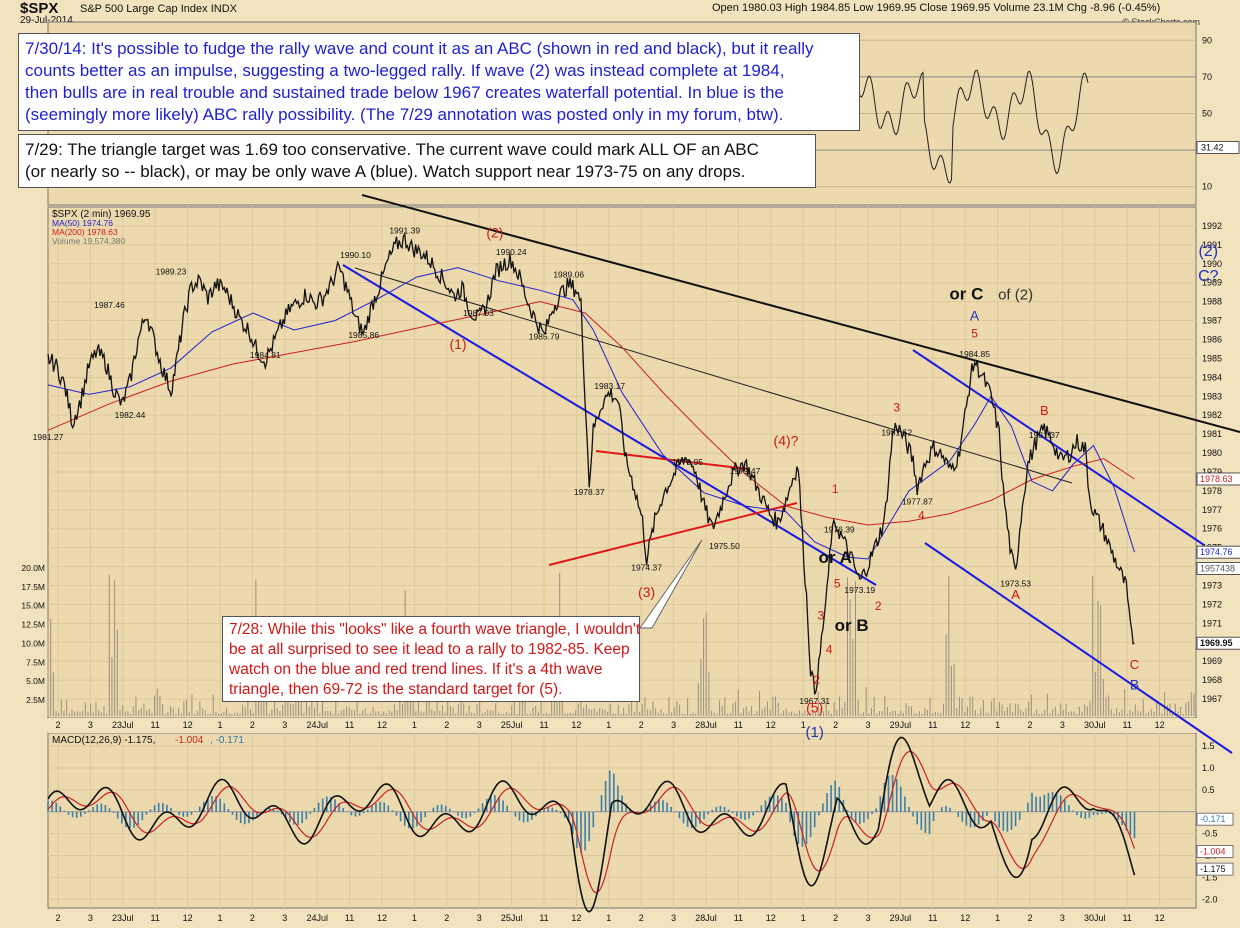 Image resolution: width=1240 pixels, height=928 pixels. I want to click on price-tick-label: 1977, so click(1212, 510).